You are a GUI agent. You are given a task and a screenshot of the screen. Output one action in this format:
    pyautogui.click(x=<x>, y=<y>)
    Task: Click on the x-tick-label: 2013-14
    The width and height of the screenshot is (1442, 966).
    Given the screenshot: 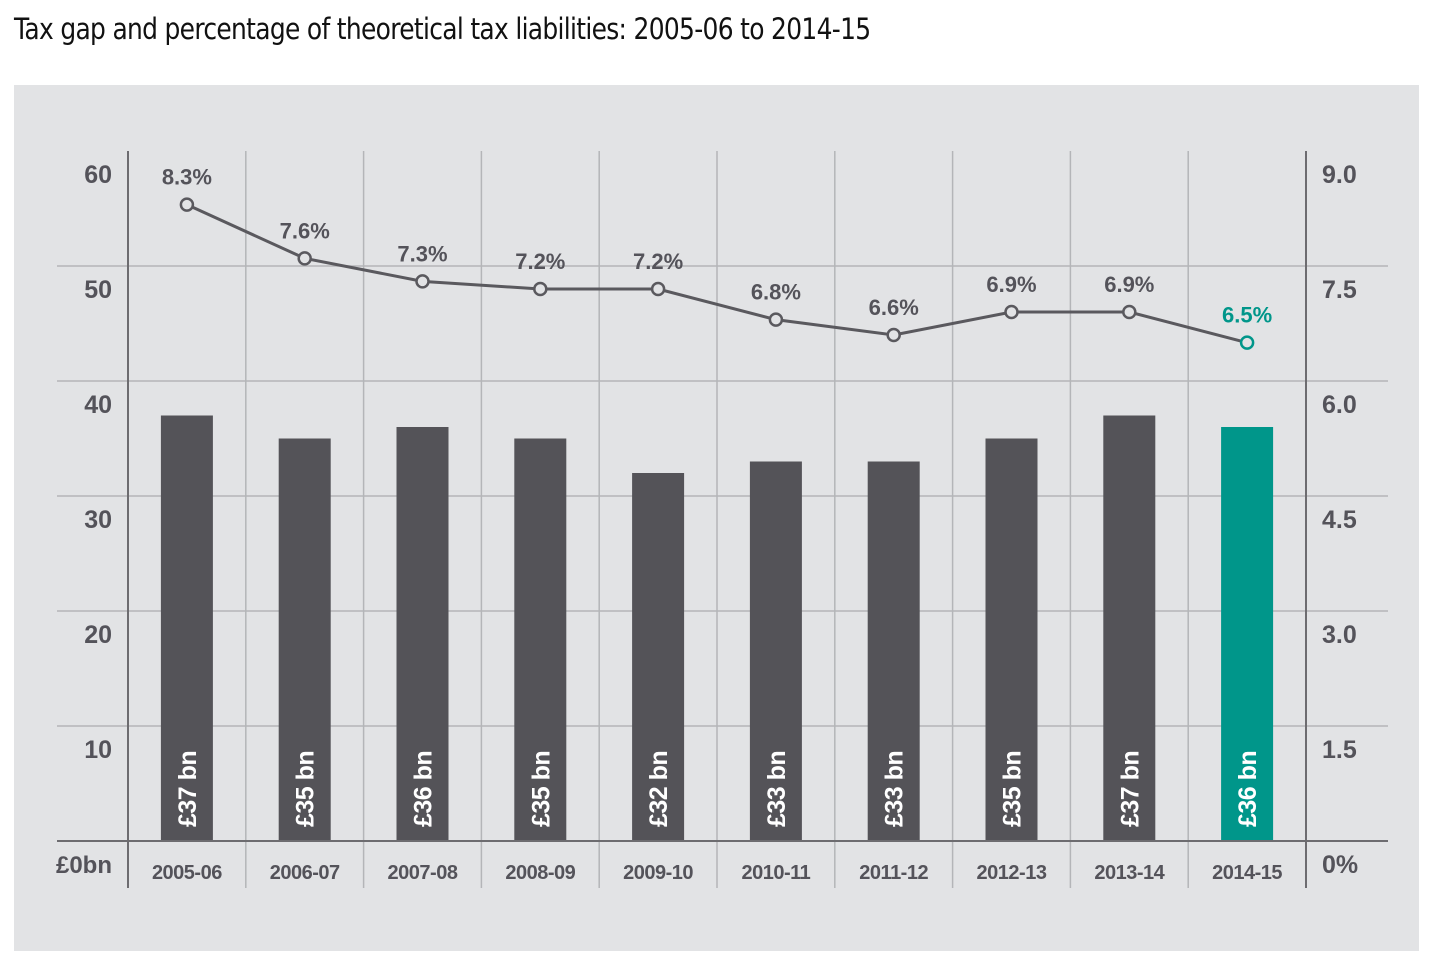 What is the action you would take?
    pyautogui.click(x=1129, y=873)
    